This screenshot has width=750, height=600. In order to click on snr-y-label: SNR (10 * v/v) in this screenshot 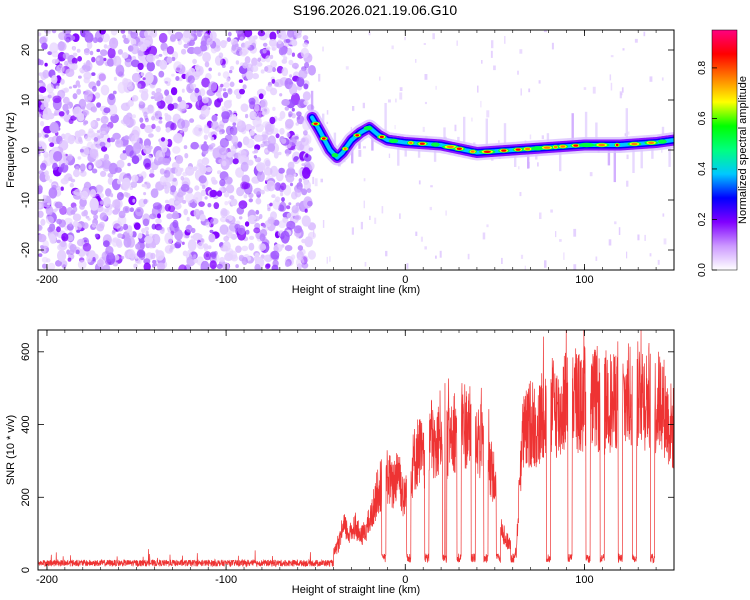, I will do `click(11, 450)`.